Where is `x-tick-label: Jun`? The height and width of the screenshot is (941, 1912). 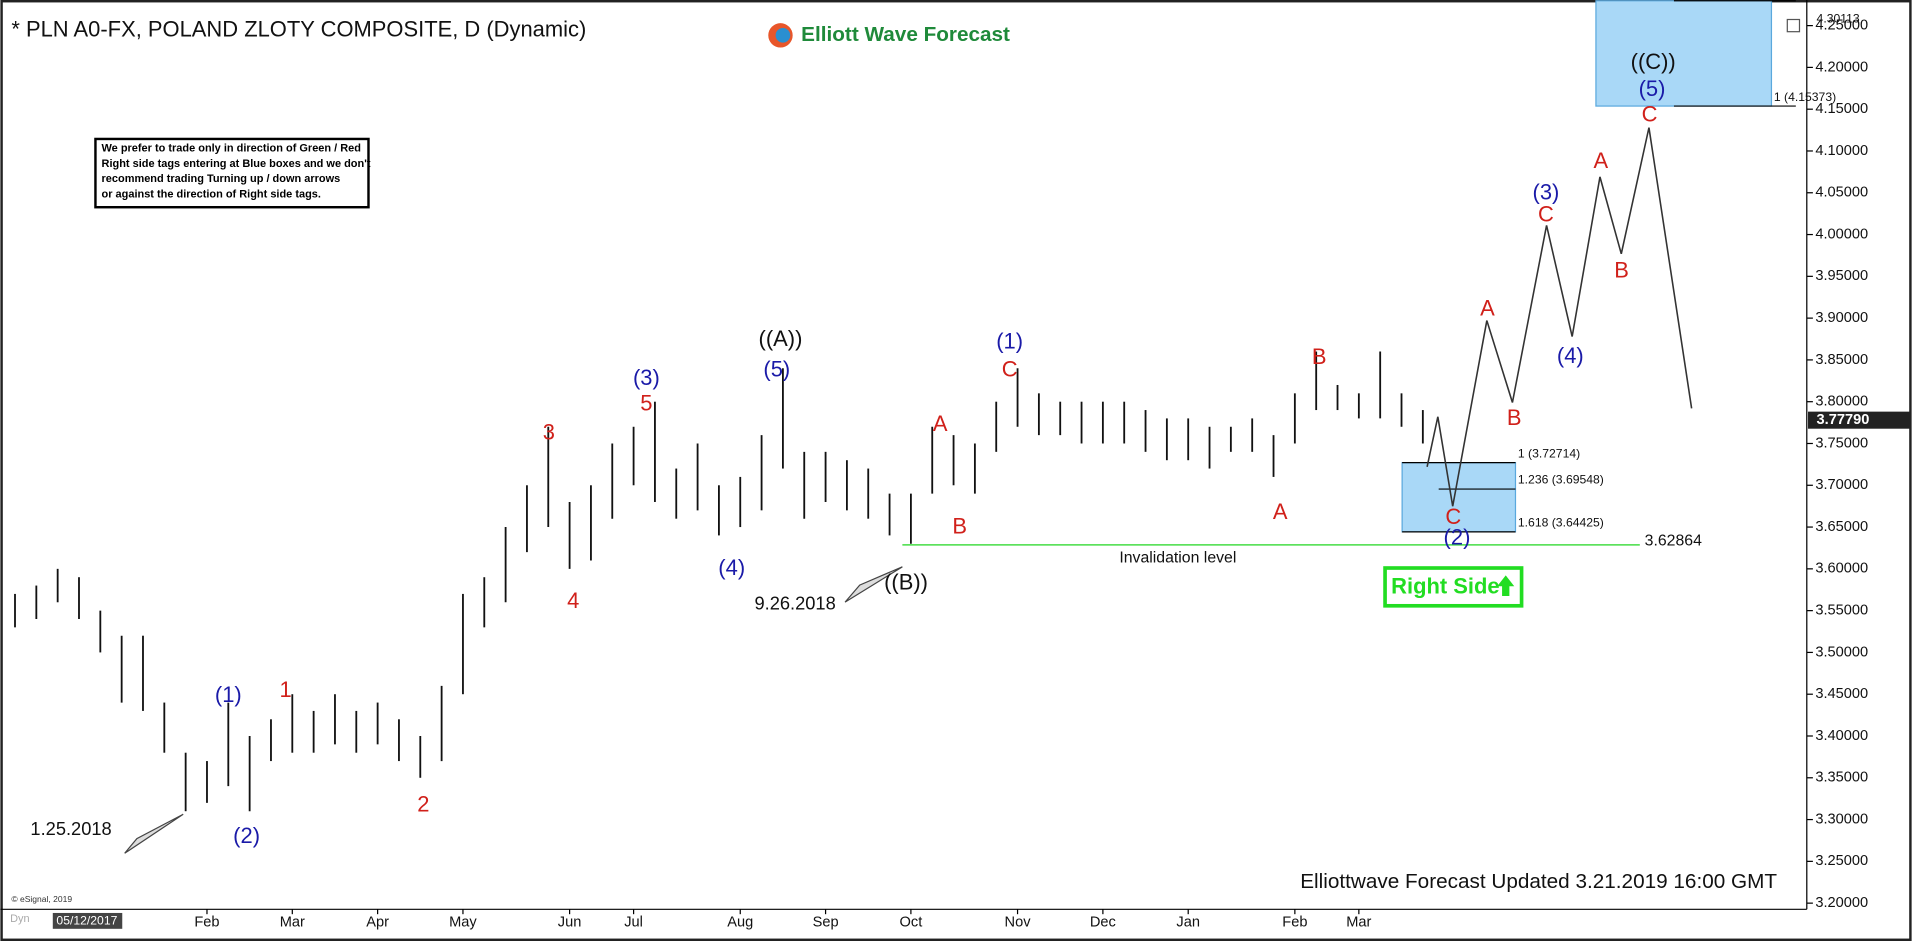
x-tick-label: Jun is located at coordinates (570, 923).